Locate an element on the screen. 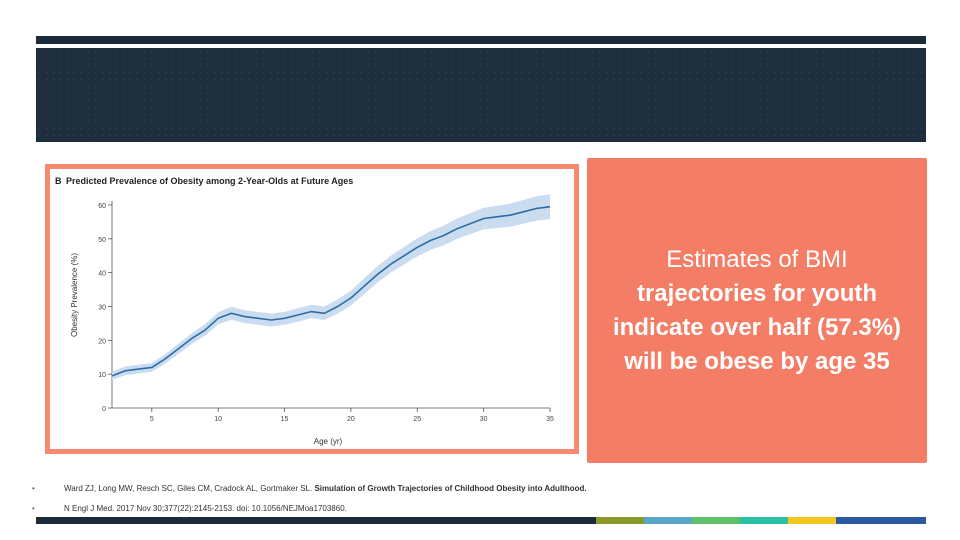 The height and width of the screenshot is (540, 960). x-tick-label: 20 is located at coordinates (351, 419).